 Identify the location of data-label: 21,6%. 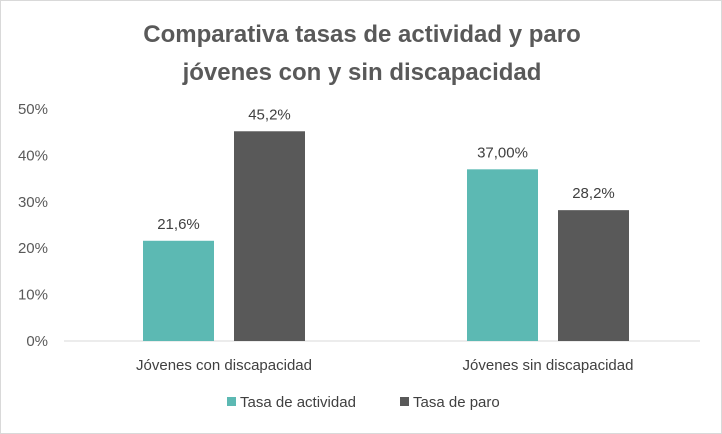
(178, 224).